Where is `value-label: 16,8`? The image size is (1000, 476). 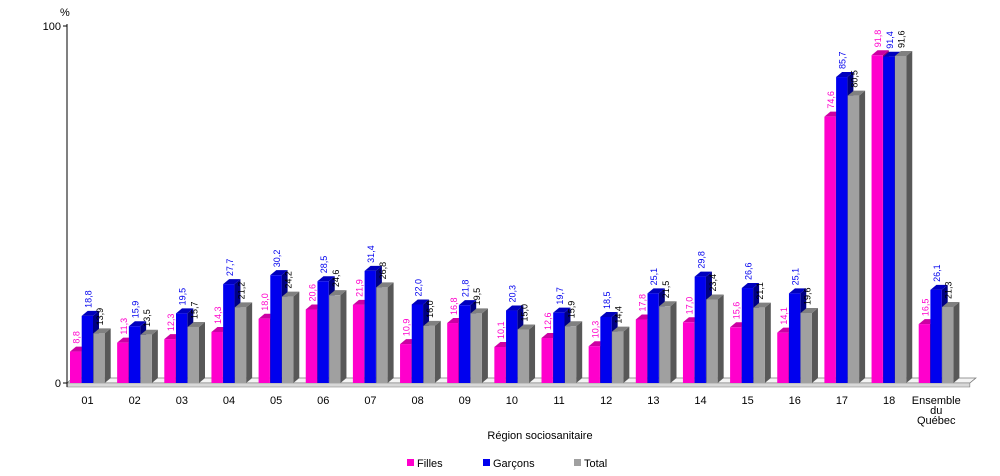 value-label: 16,8 is located at coordinates (454, 306).